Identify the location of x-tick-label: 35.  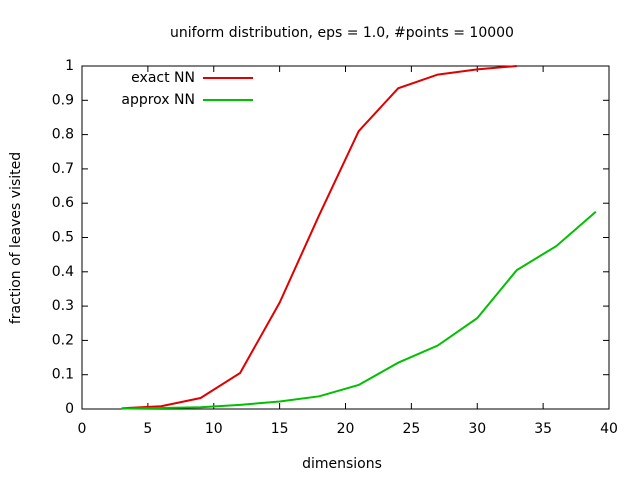
(543, 429).